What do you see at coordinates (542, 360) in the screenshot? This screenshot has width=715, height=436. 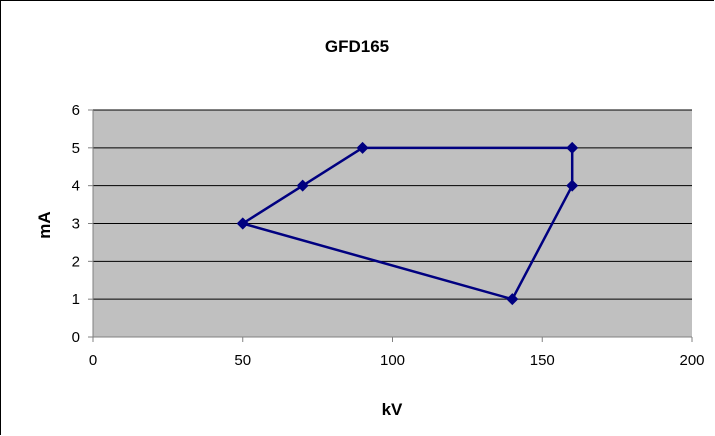 I see `x-tick-label: 150` at bounding box center [542, 360].